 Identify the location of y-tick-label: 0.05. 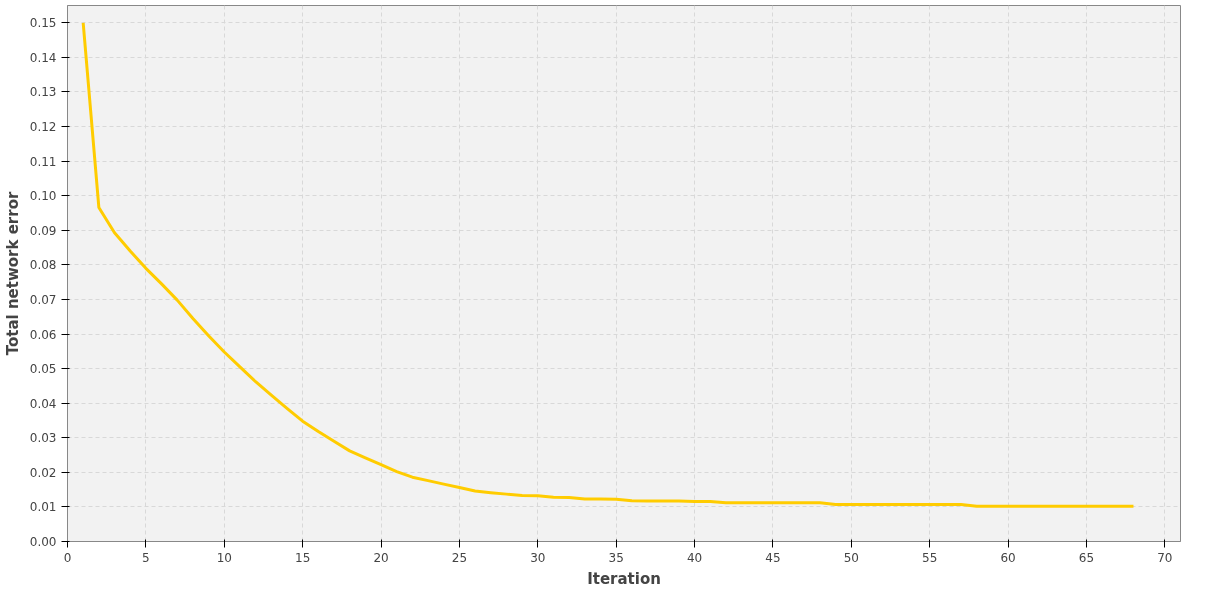
(43, 369).